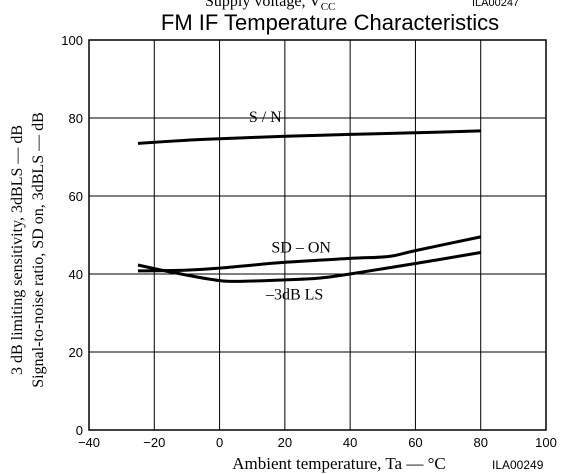 The height and width of the screenshot is (474, 572). What do you see at coordinates (339, 463) in the screenshot?
I see `x-axis-label: Ambient temperature, Ta — °C` at bounding box center [339, 463].